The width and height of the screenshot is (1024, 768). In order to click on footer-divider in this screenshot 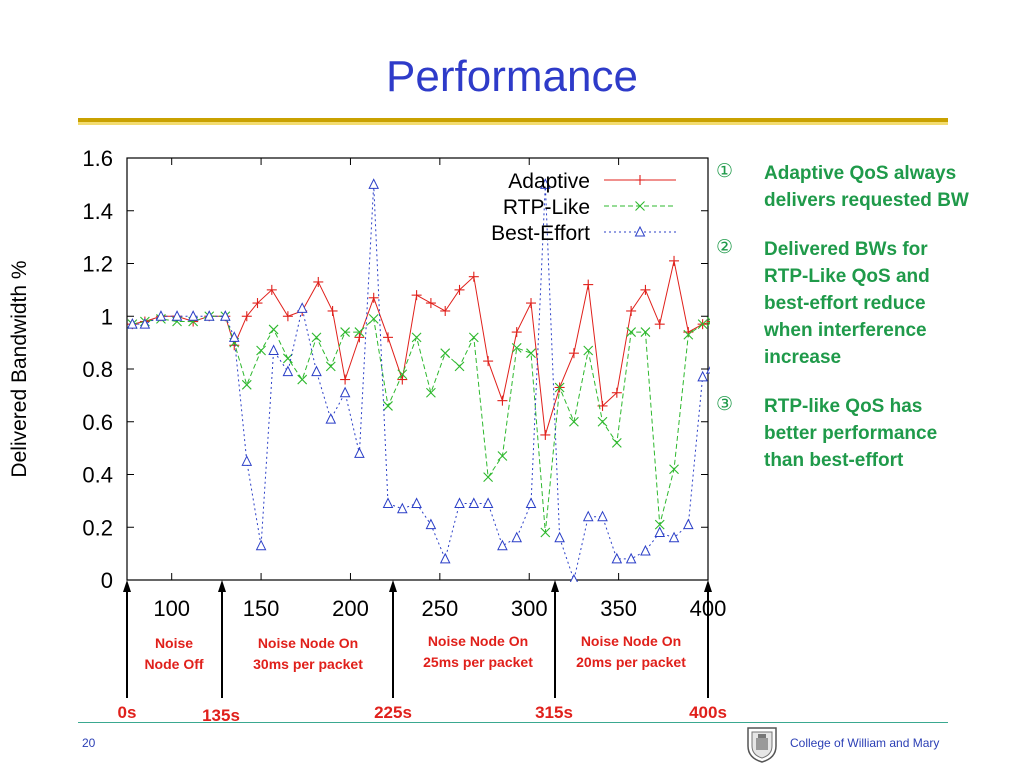, I will do `click(513, 722)`.